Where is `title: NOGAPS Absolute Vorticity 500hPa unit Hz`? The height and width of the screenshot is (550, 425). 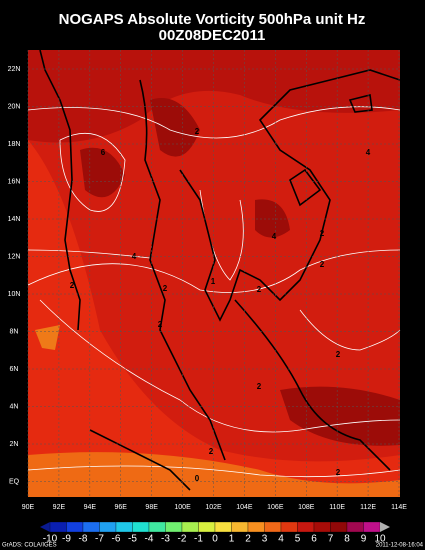 title: NOGAPS Absolute Vorticity 500hPa unit Hz is located at coordinates (212, 19).